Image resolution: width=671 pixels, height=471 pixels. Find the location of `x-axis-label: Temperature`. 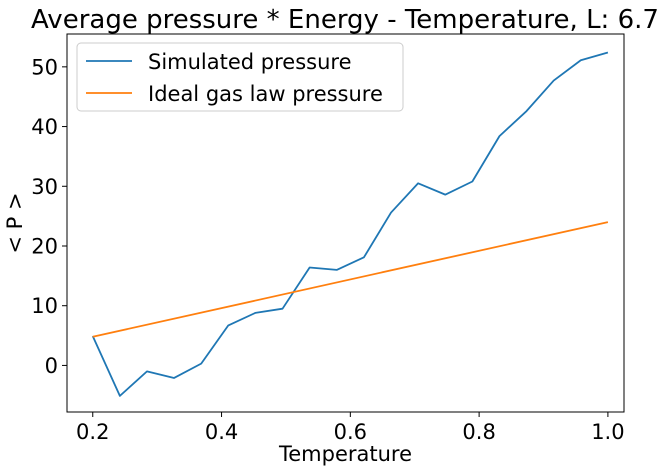

x-axis-label: Temperature is located at coordinates (345, 454).